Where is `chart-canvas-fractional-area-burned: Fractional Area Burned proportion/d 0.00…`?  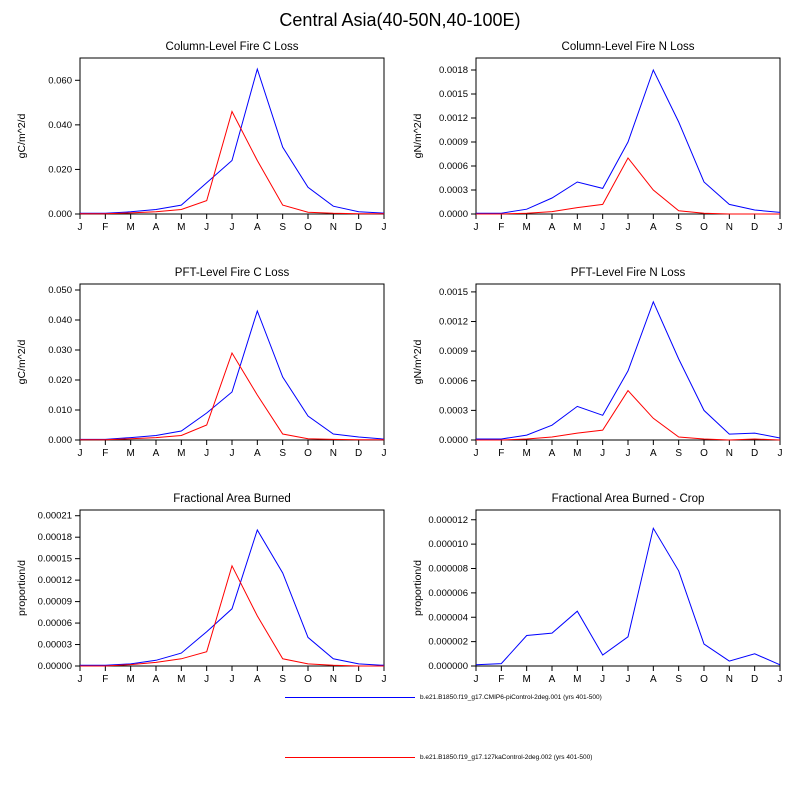 chart-canvas-fractional-area-burned: Fractional Area Burned proportion/d 0.00… is located at coordinates (201, 589).